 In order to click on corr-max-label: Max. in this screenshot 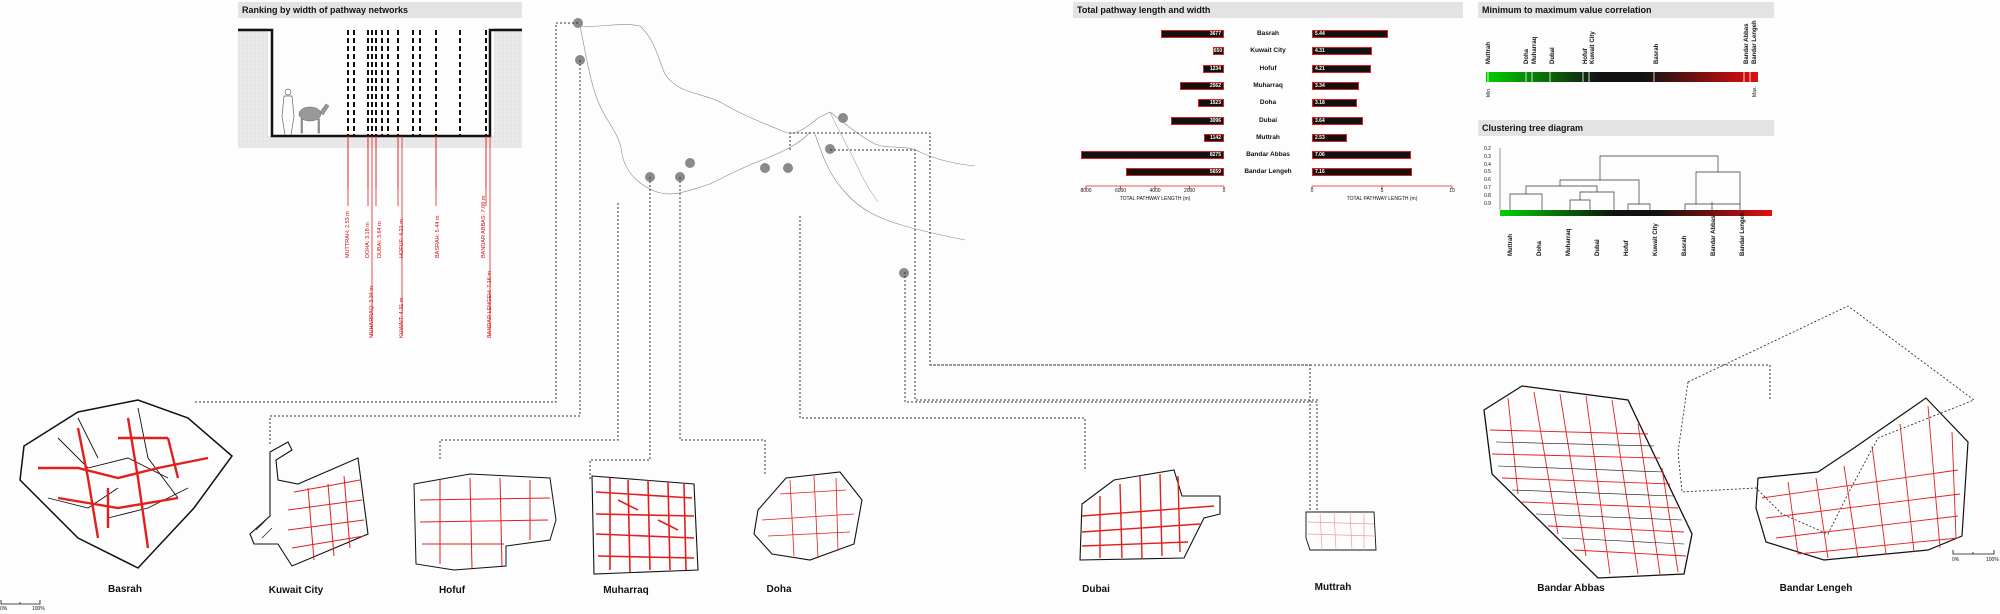, I will do `click(1755, 91)`.